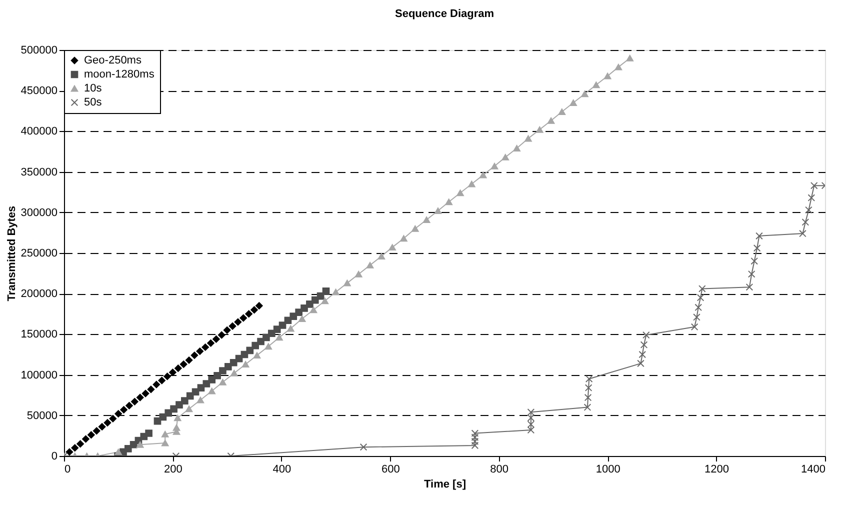  Describe the element at coordinates (445, 484) in the screenshot. I see `x-axis-title: Time [s]` at that location.